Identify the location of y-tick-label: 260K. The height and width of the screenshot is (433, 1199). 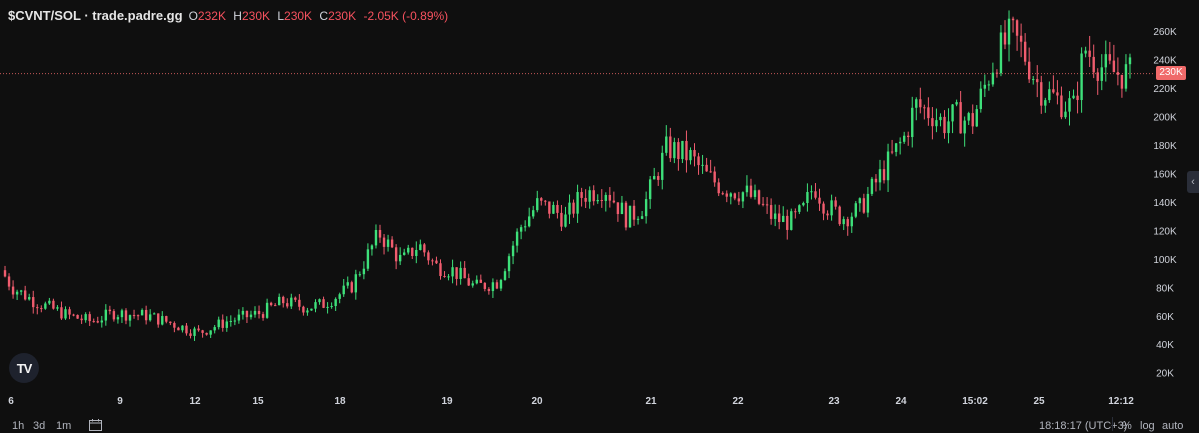
(1165, 32).